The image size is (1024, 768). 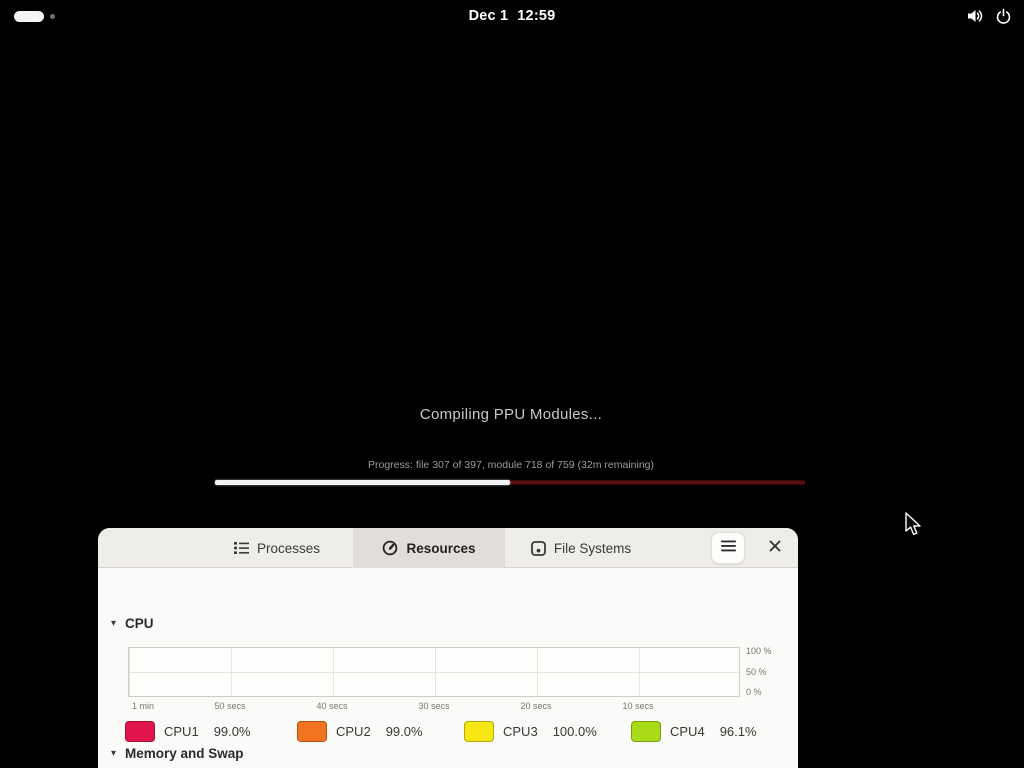 I want to click on cpu2-legend: CPU2 99.0%, so click(x=360, y=731).